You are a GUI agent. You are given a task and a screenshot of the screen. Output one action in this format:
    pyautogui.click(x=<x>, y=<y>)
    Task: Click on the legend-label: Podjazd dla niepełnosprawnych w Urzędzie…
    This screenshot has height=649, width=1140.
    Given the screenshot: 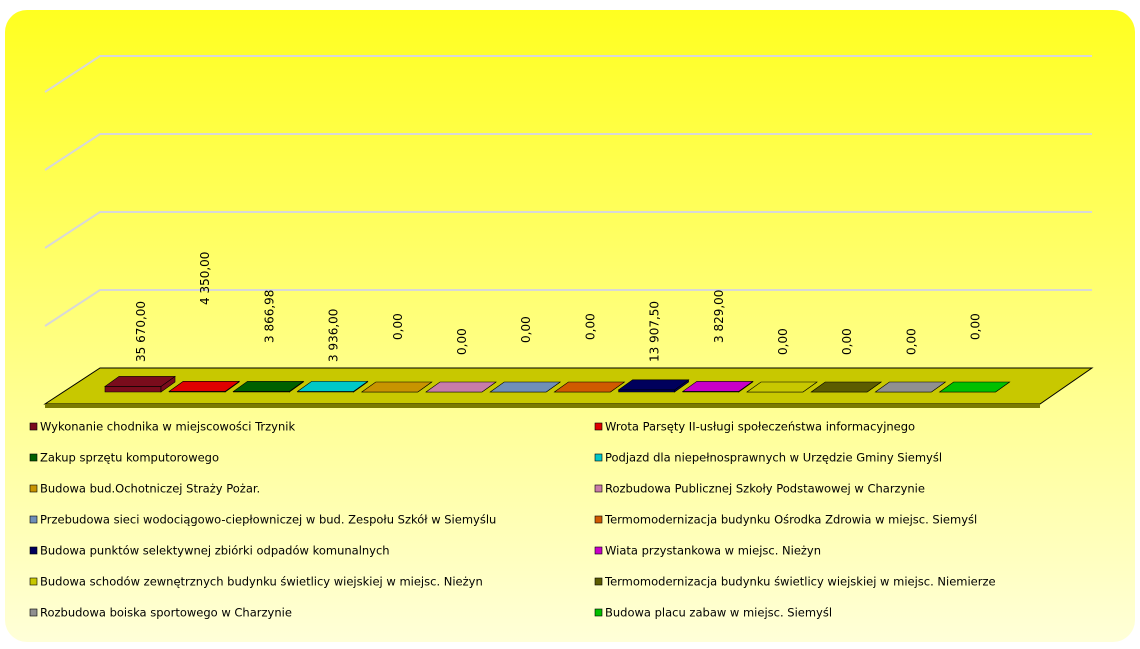 What is the action you would take?
    pyautogui.click(x=773, y=458)
    